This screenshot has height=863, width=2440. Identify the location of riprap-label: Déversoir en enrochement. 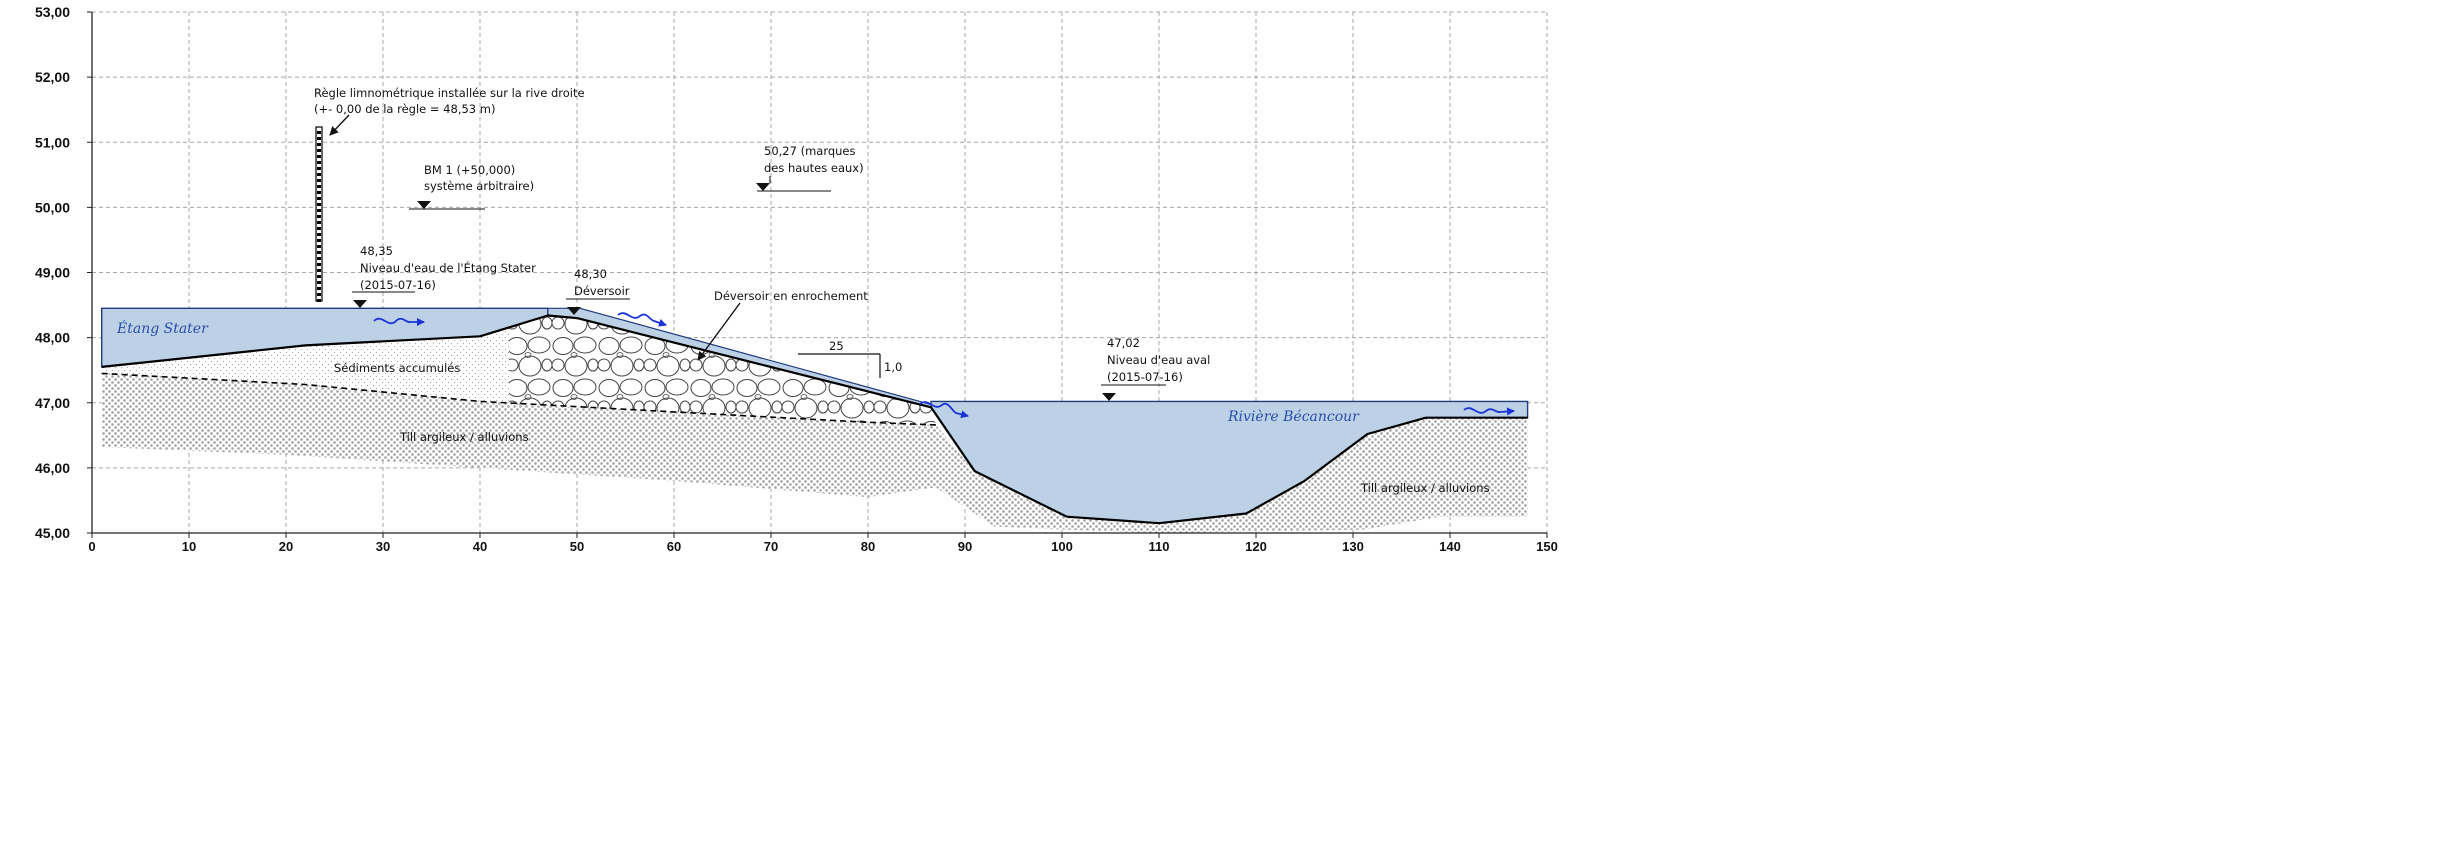
(791, 296).